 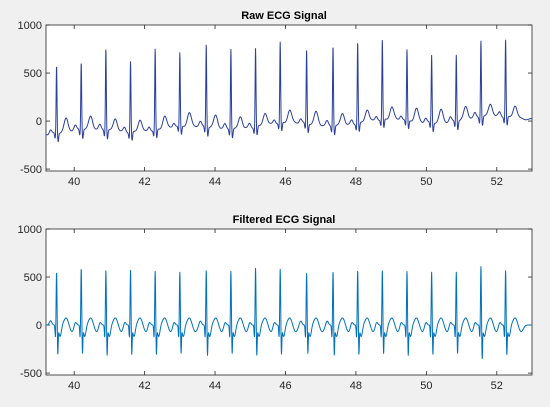 I want to click on raw-ecg-ytick-label: -500, so click(x=31, y=170).